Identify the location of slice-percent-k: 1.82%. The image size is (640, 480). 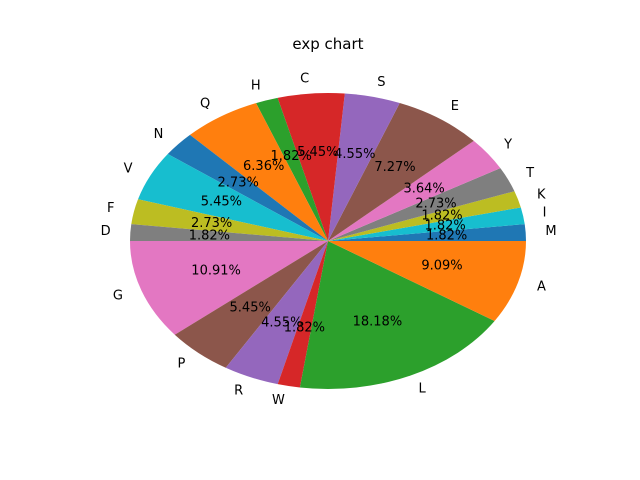
(441, 216).